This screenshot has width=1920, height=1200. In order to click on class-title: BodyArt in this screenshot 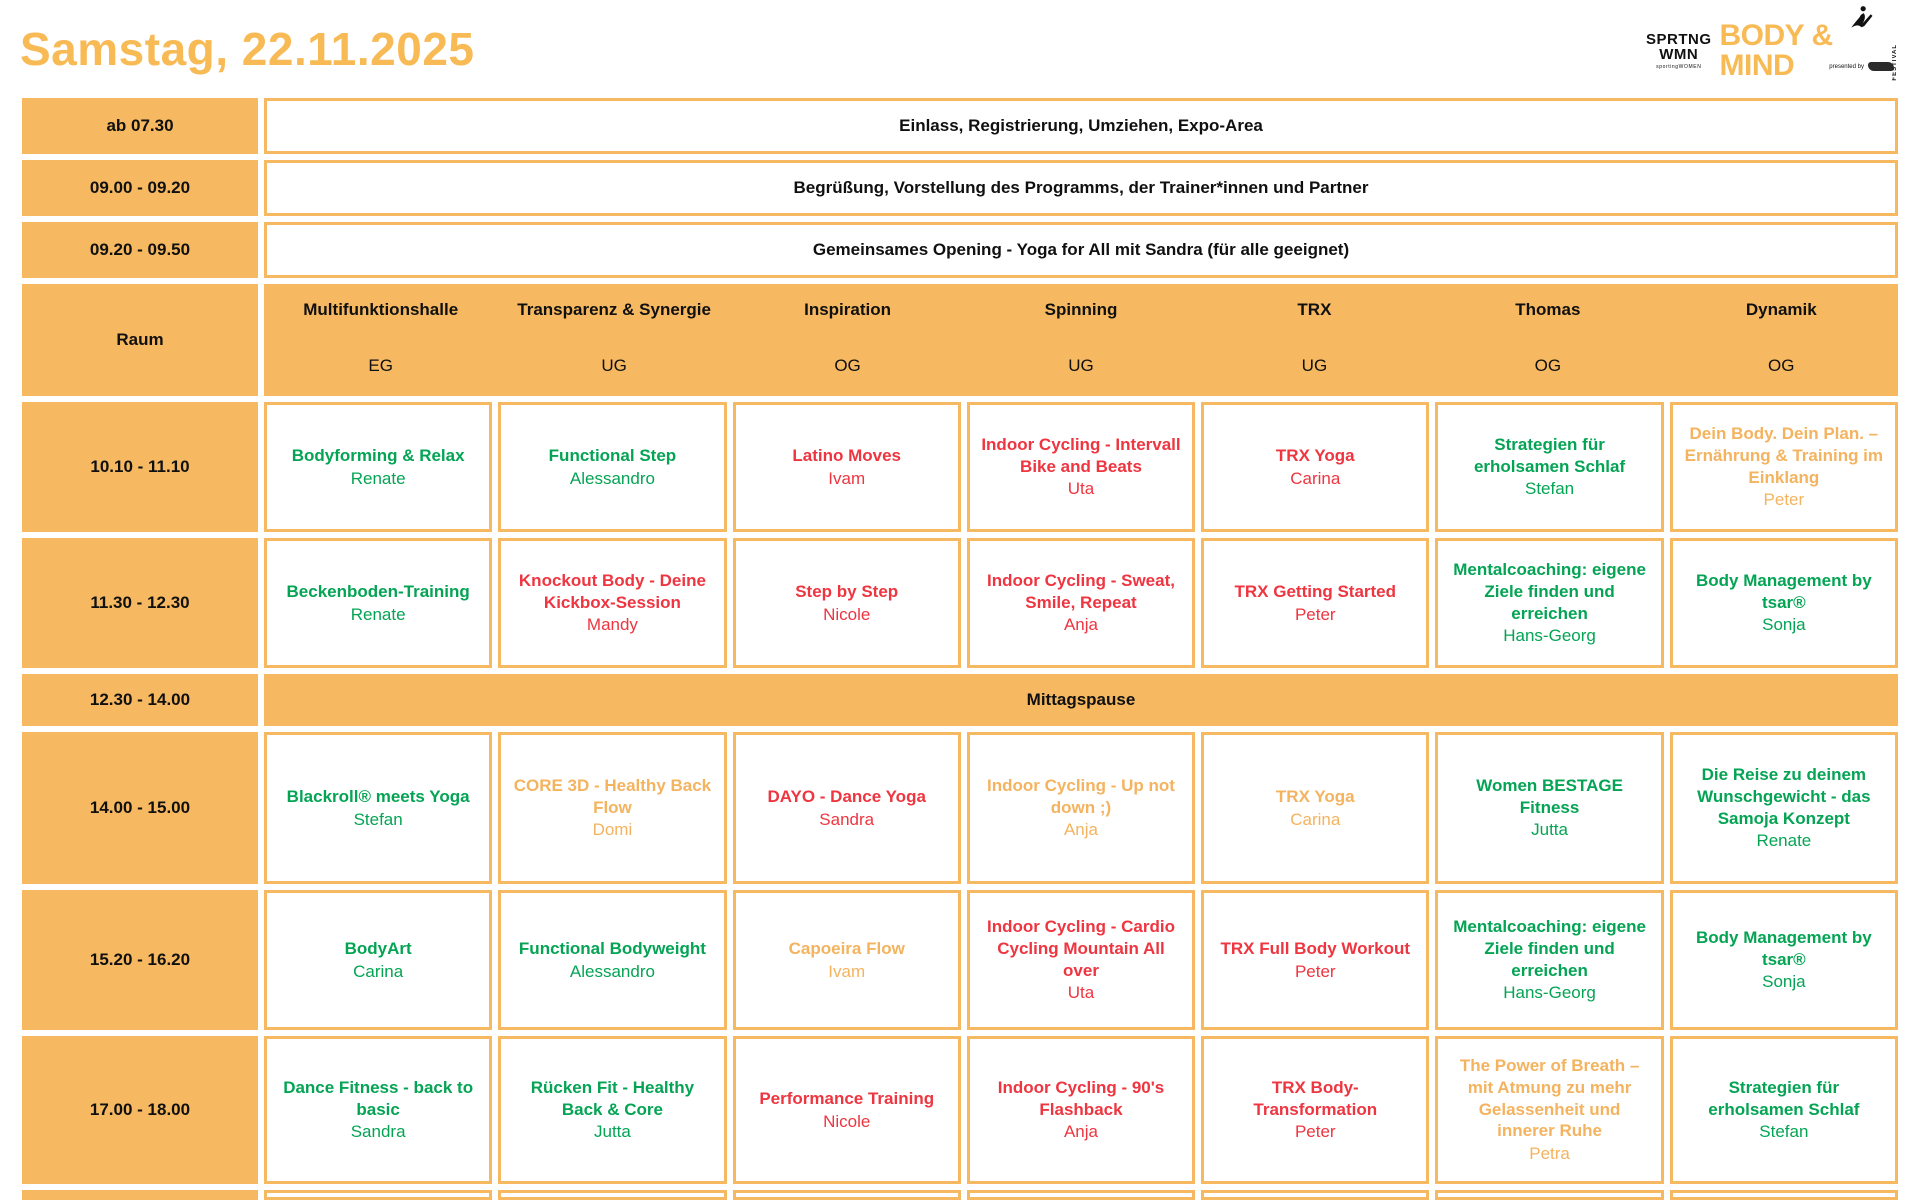, I will do `click(378, 948)`.